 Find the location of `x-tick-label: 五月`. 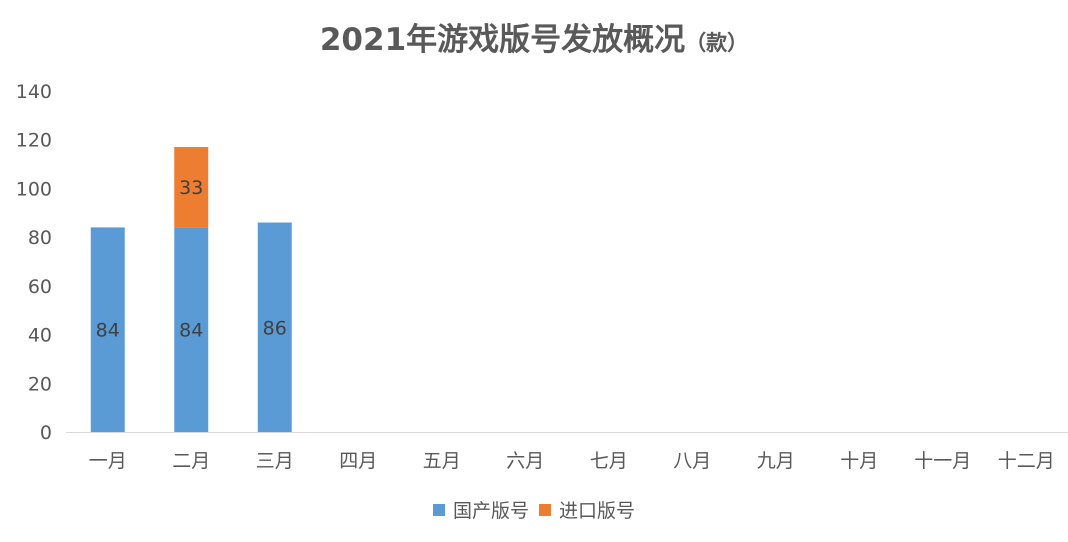

x-tick-label: 五月 is located at coordinates (442, 461).